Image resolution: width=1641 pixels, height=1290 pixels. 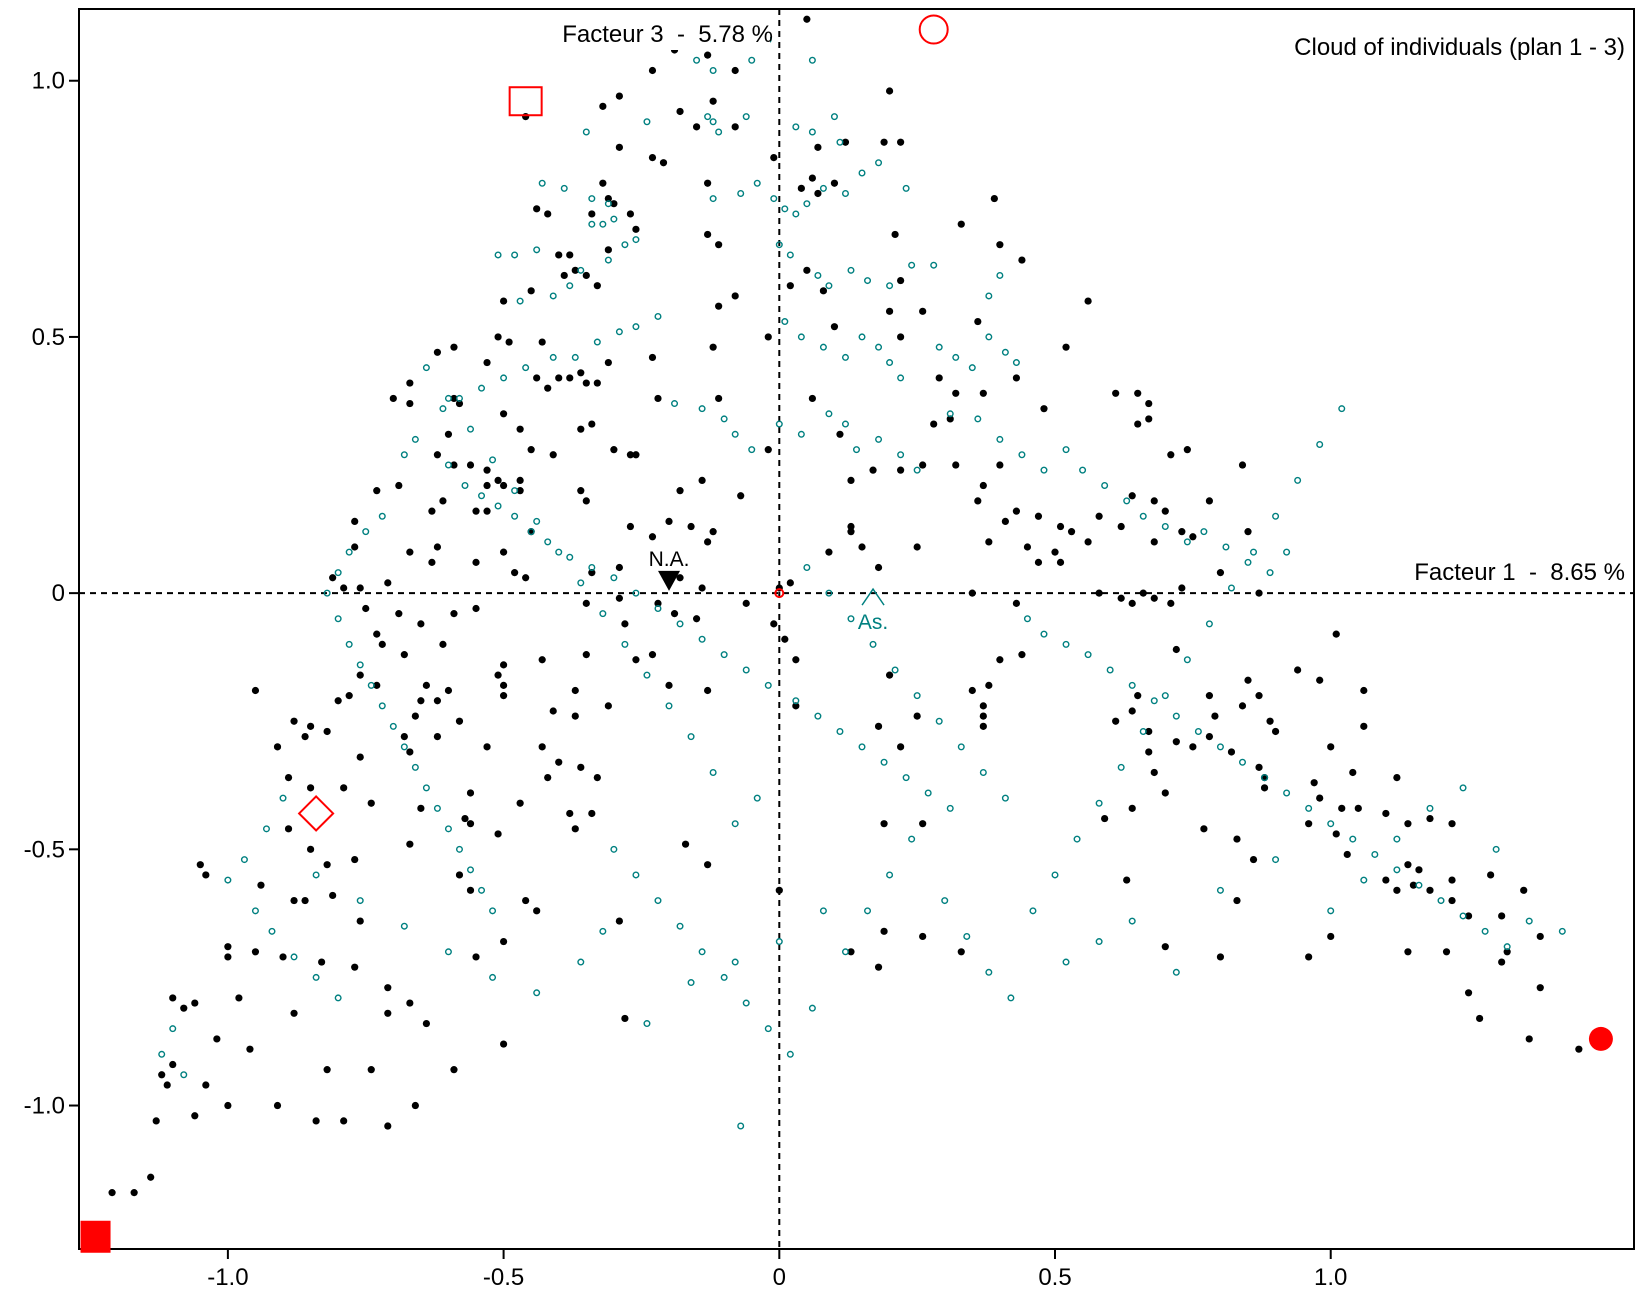 What do you see at coordinates (1490, 570) in the screenshot?
I see `x-label-bg` at bounding box center [1490, 570].